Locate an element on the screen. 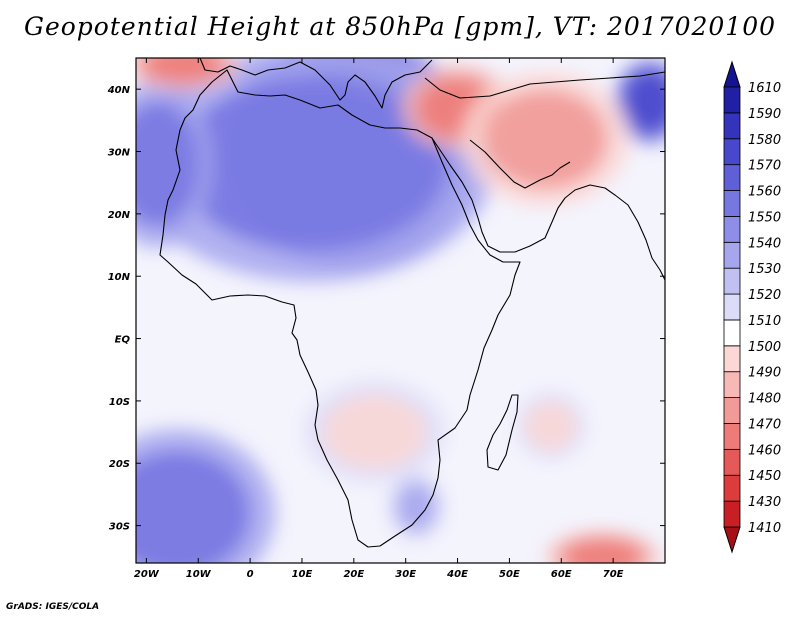 This screenshot has width=800, height=618. colorbar-label: 1480 is located at coordinates (764, 399).